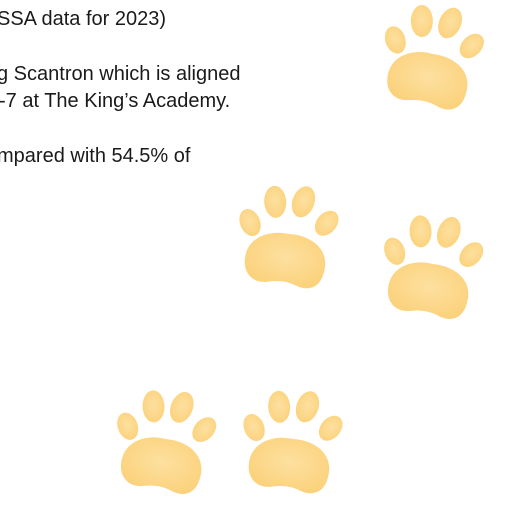  Describe the element at coordinates (120, 74) in the screenshot. I see `body-text: g Scantron which is aligned` at that location.